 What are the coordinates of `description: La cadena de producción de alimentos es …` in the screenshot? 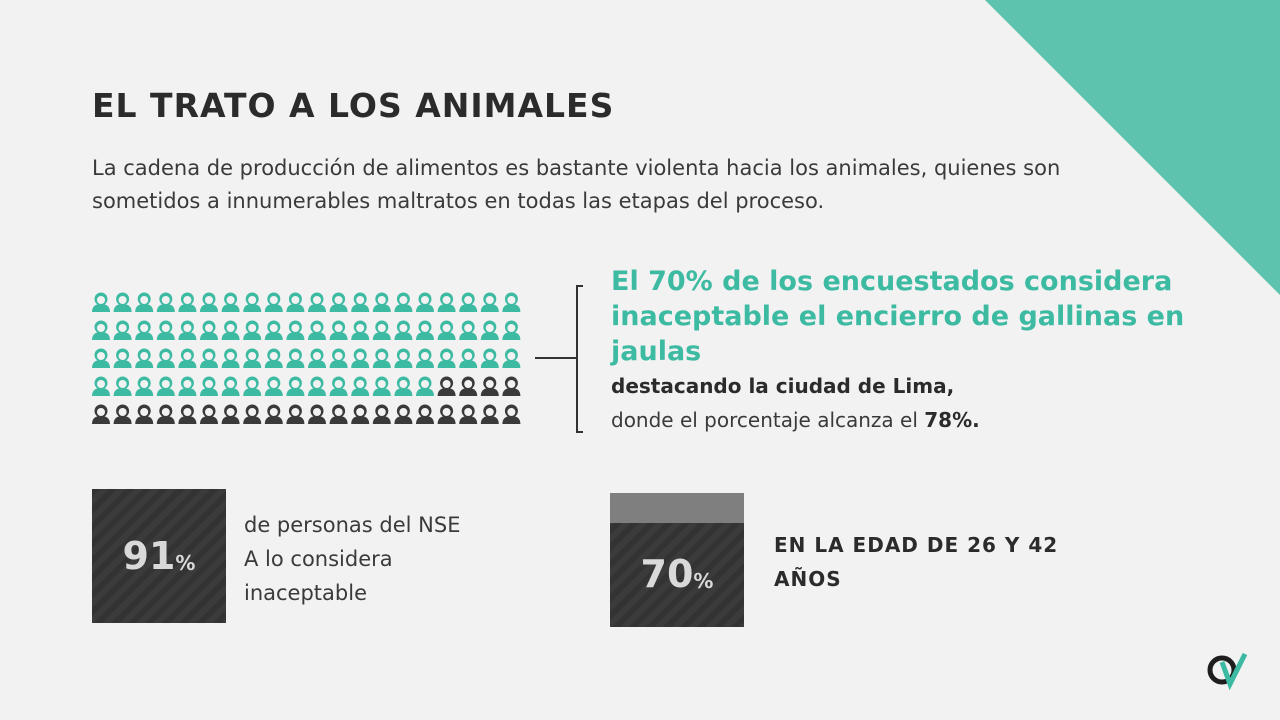 It's located at (576, 184).